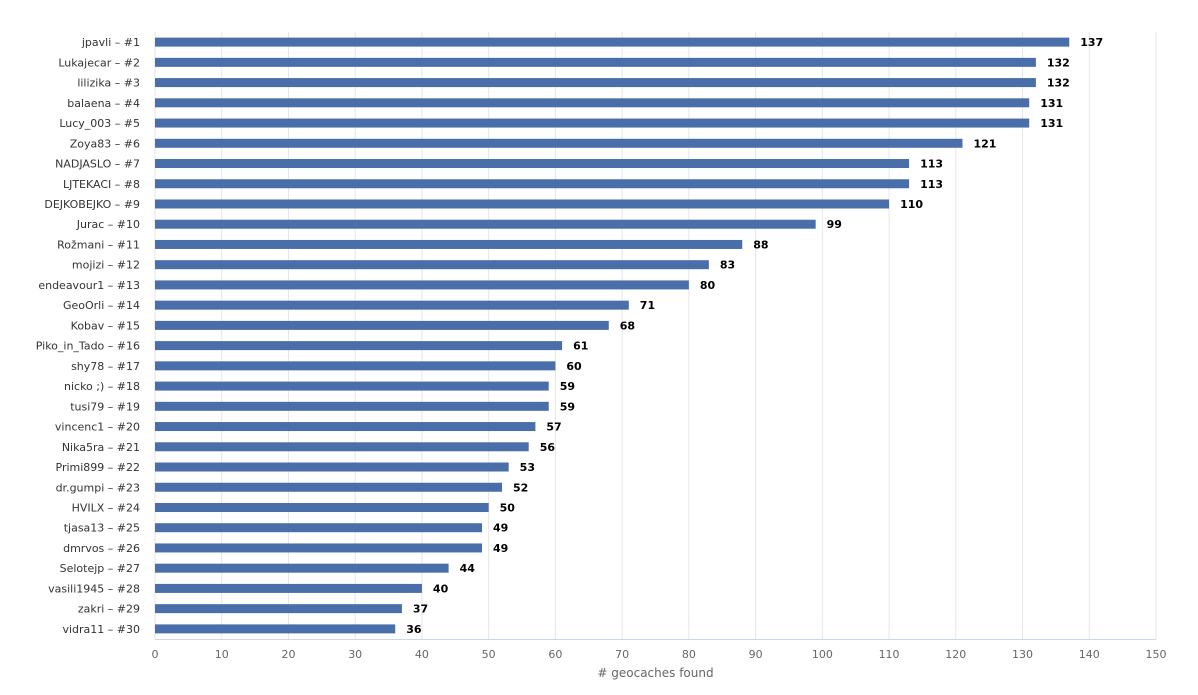 The height and width of the screenshot is (695, 1198). I want to click on data-label: 110, so click(911, 204).